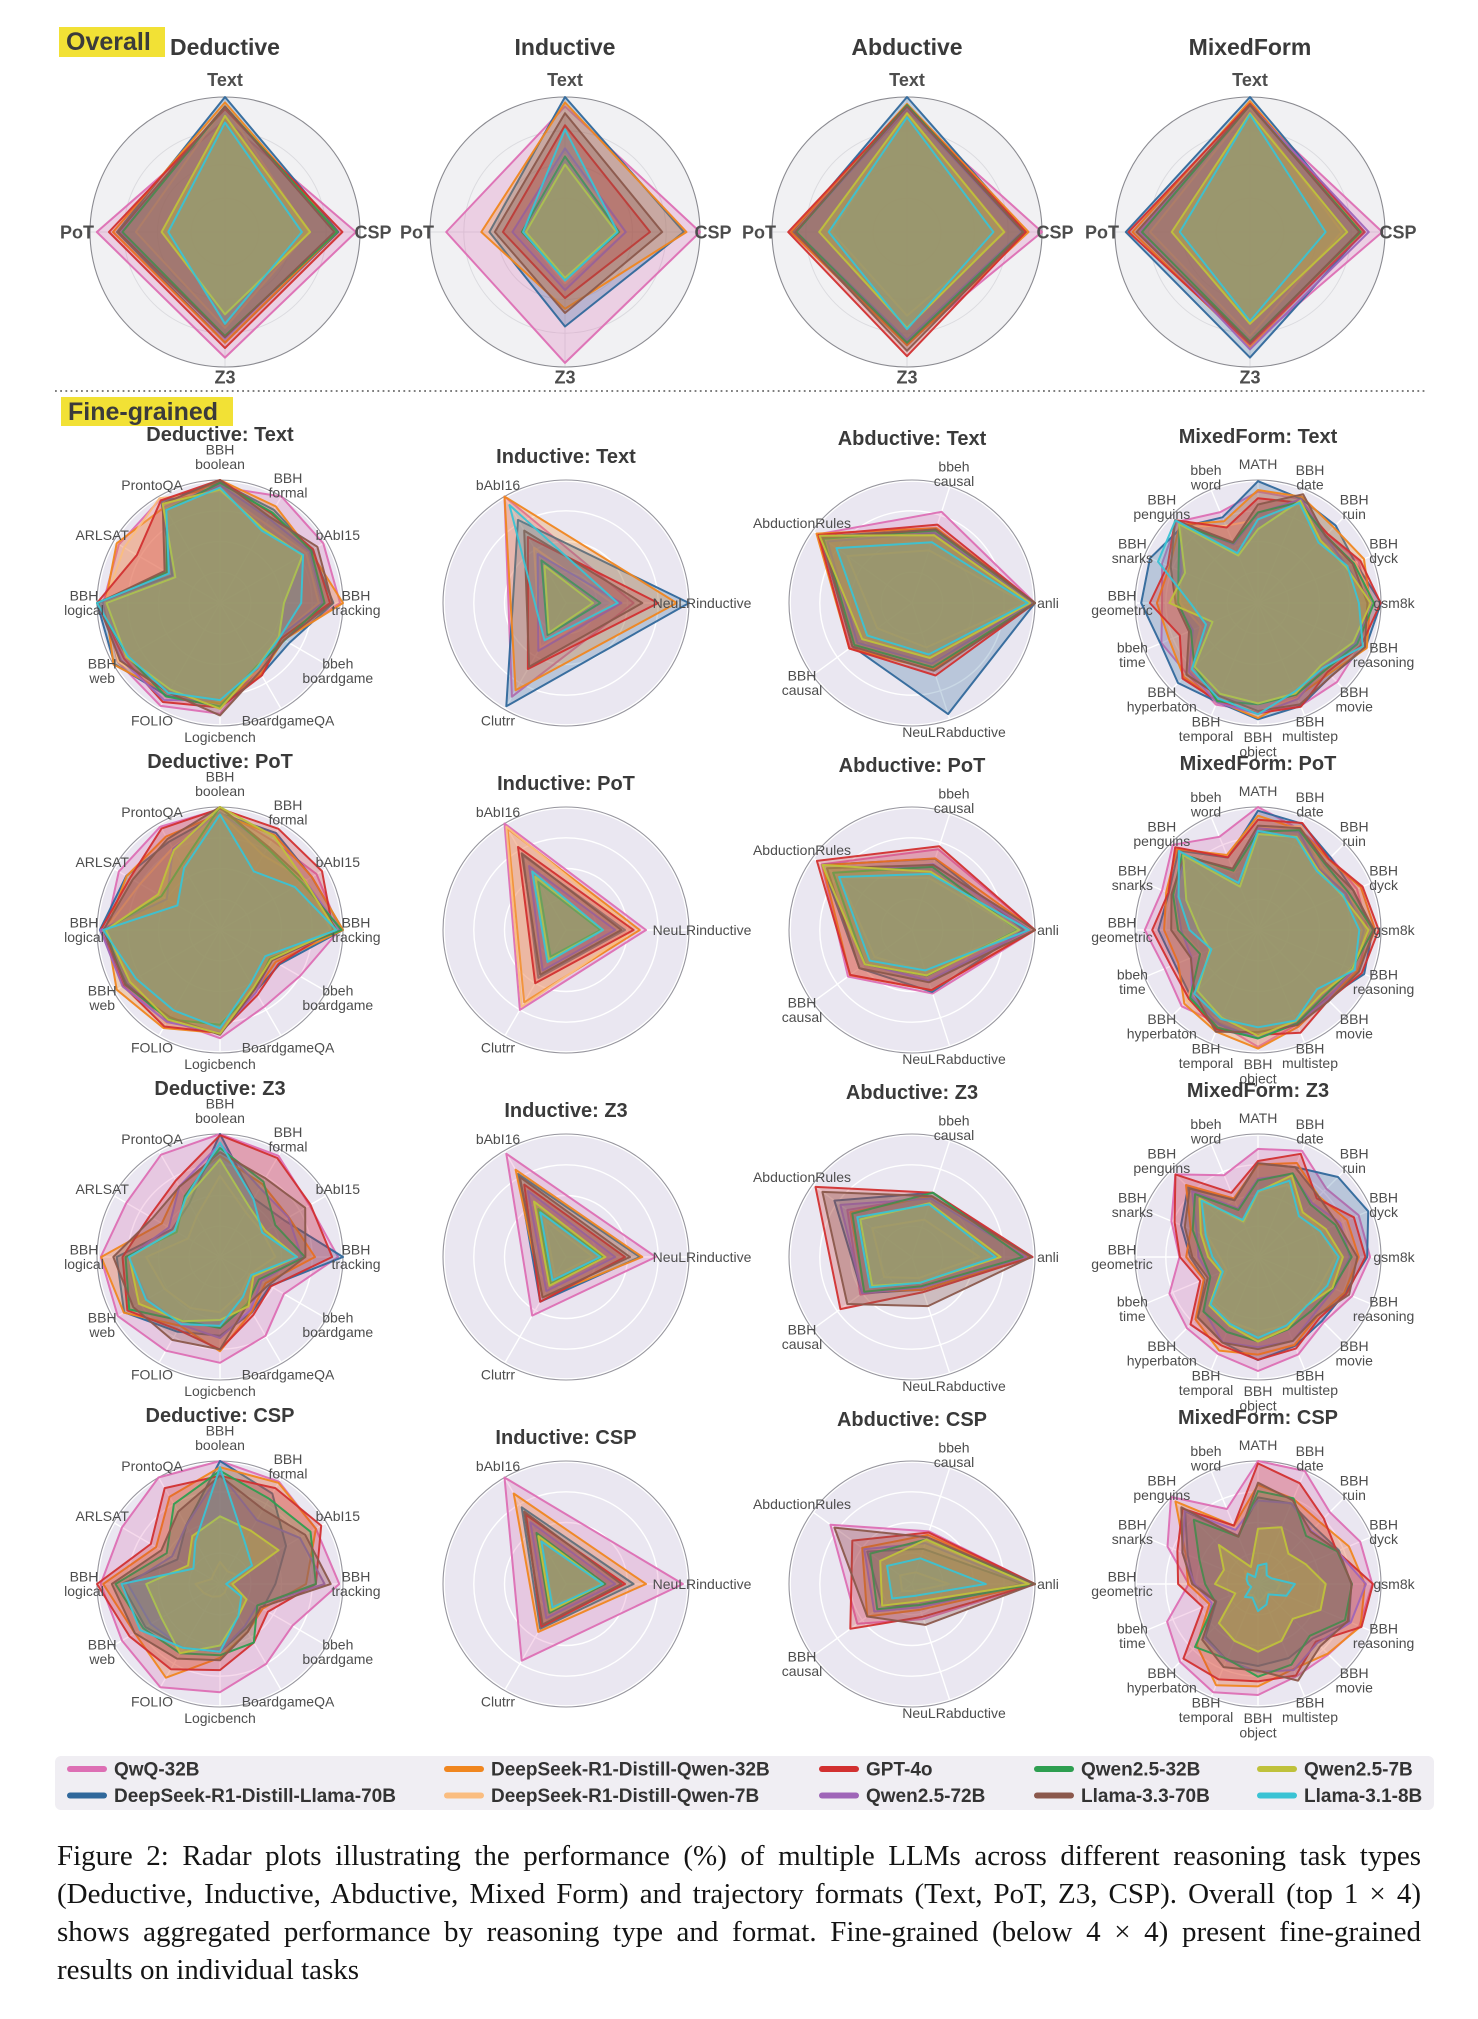 This screenshot has width=1478, height=2019. Describe the element at coordinates (220, 1416) in the screenshot. I see `svg-text: Deductive: CSP` at that location.